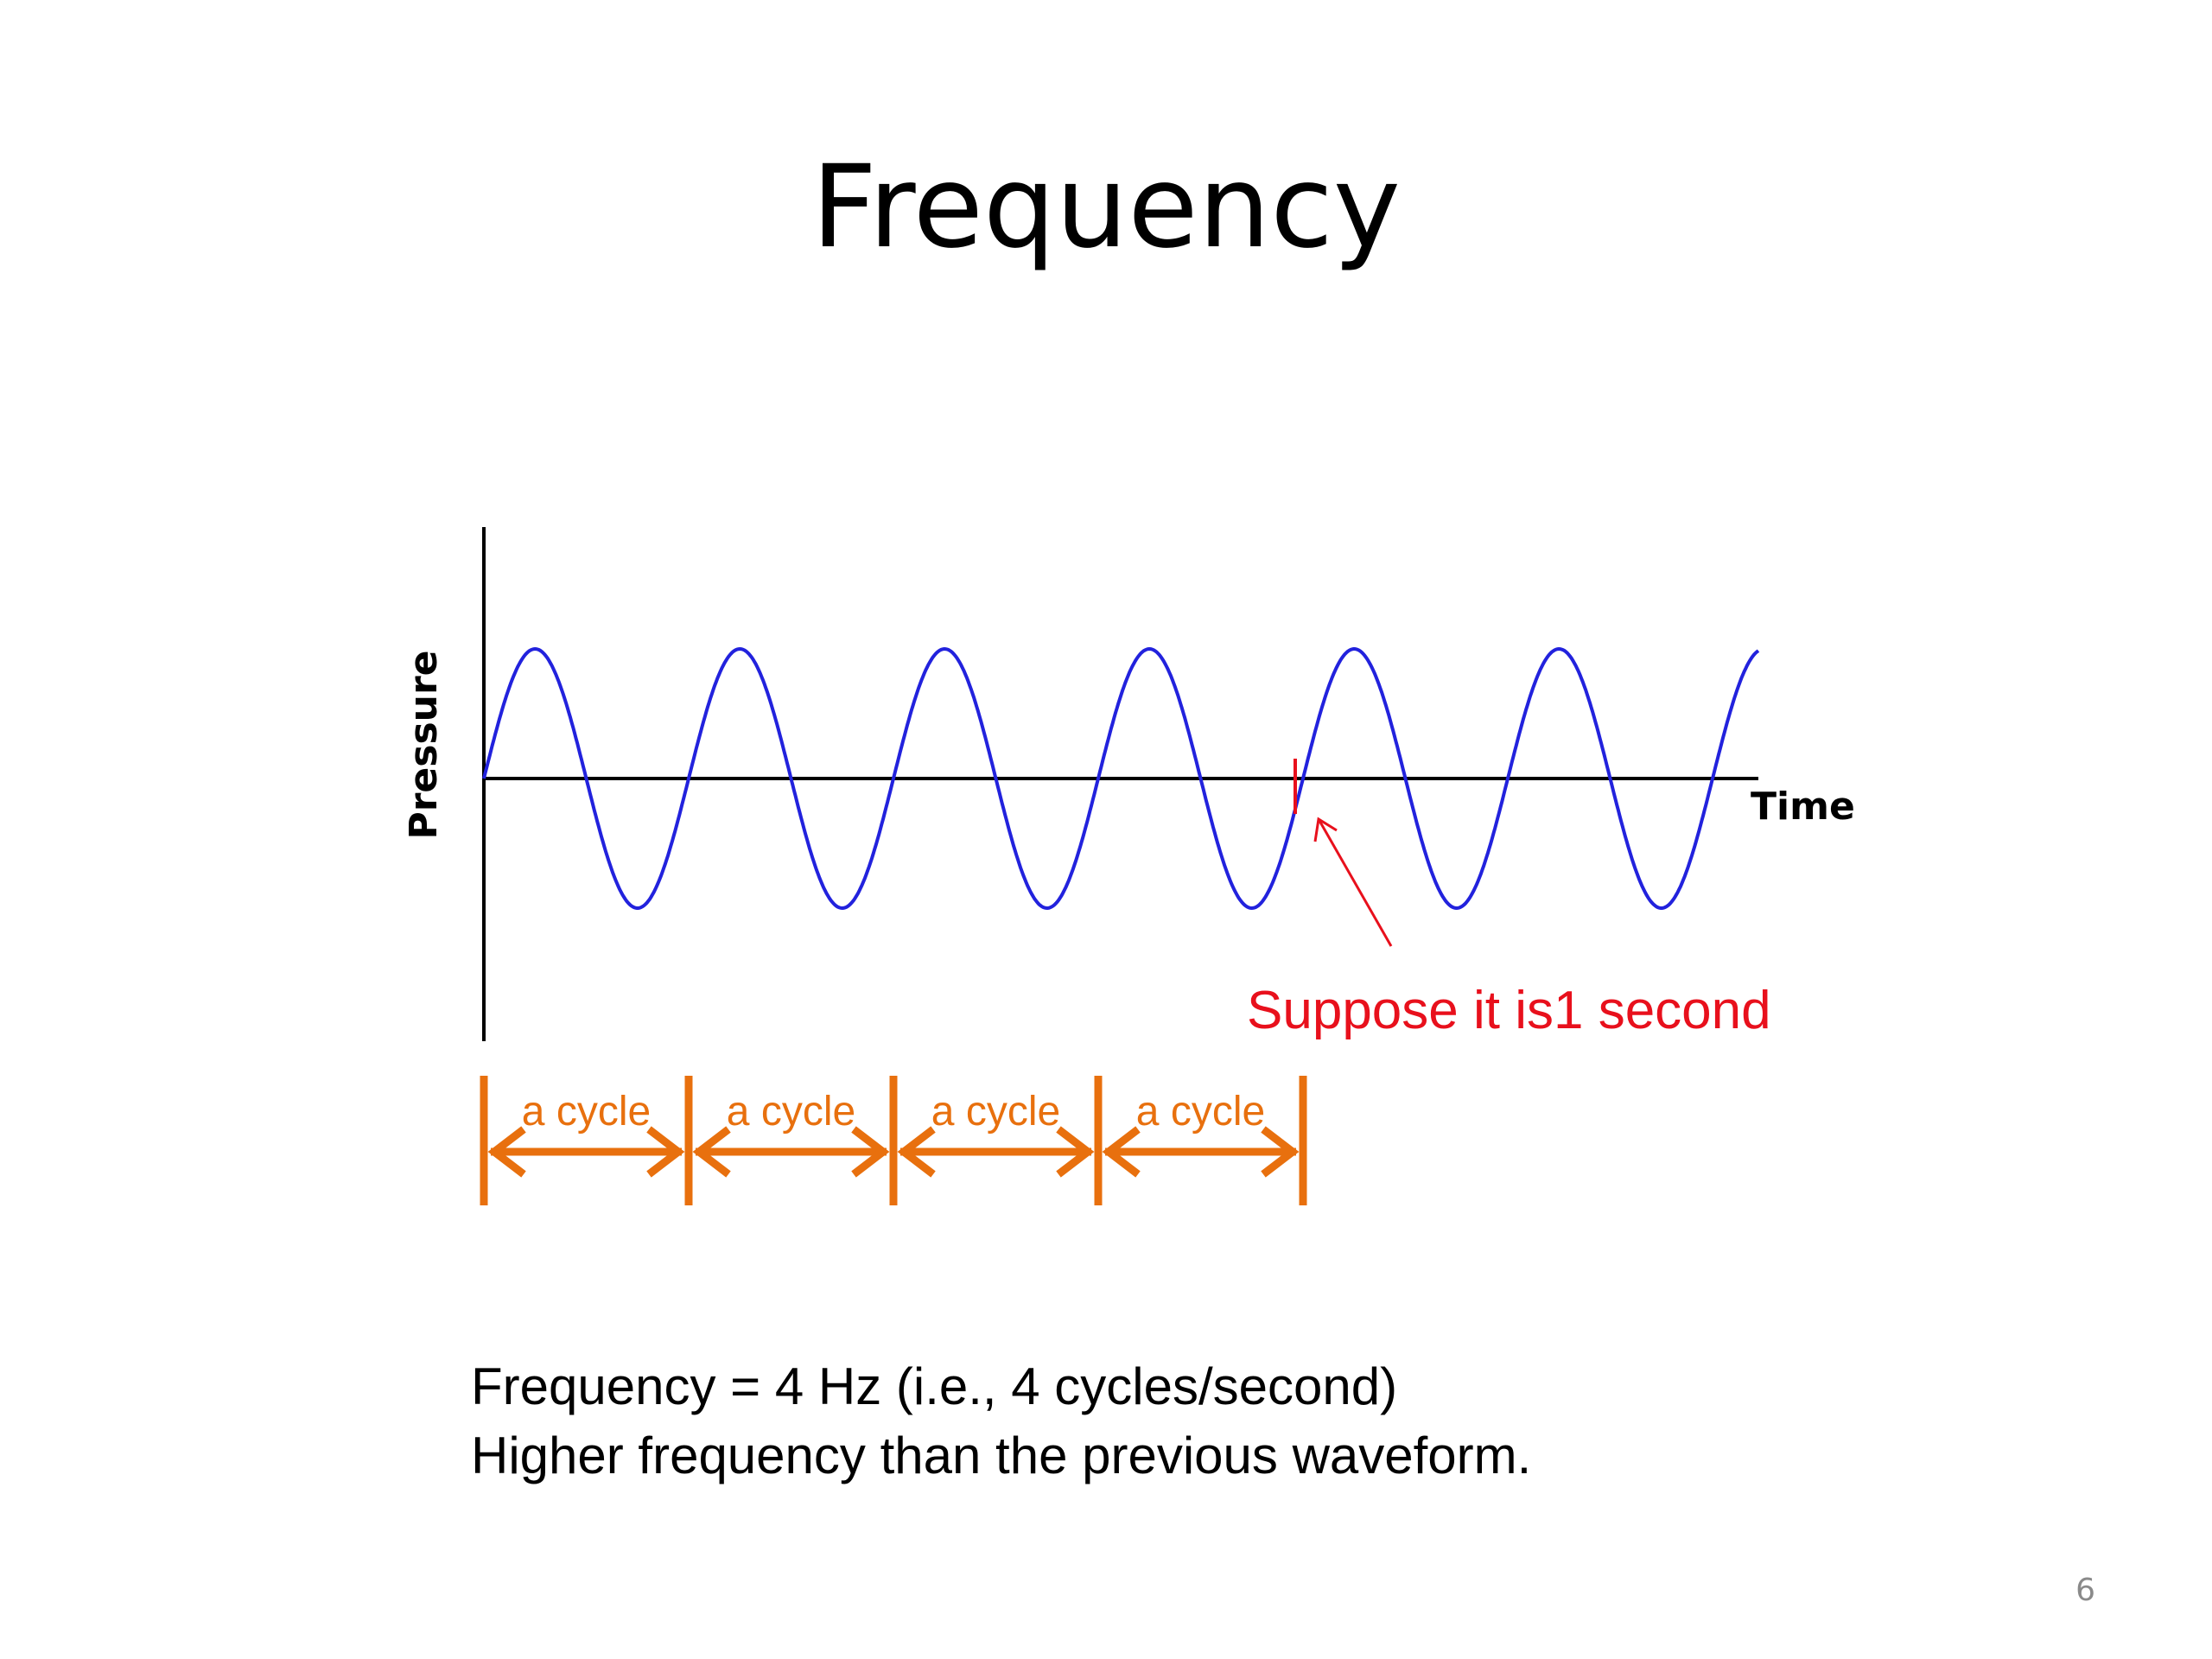 The height and width of the screenshot is (1659, 2212). Describe the element at coordinates (1803, 807) in the screenshot. I see `x-axis-label: Time` at that location.